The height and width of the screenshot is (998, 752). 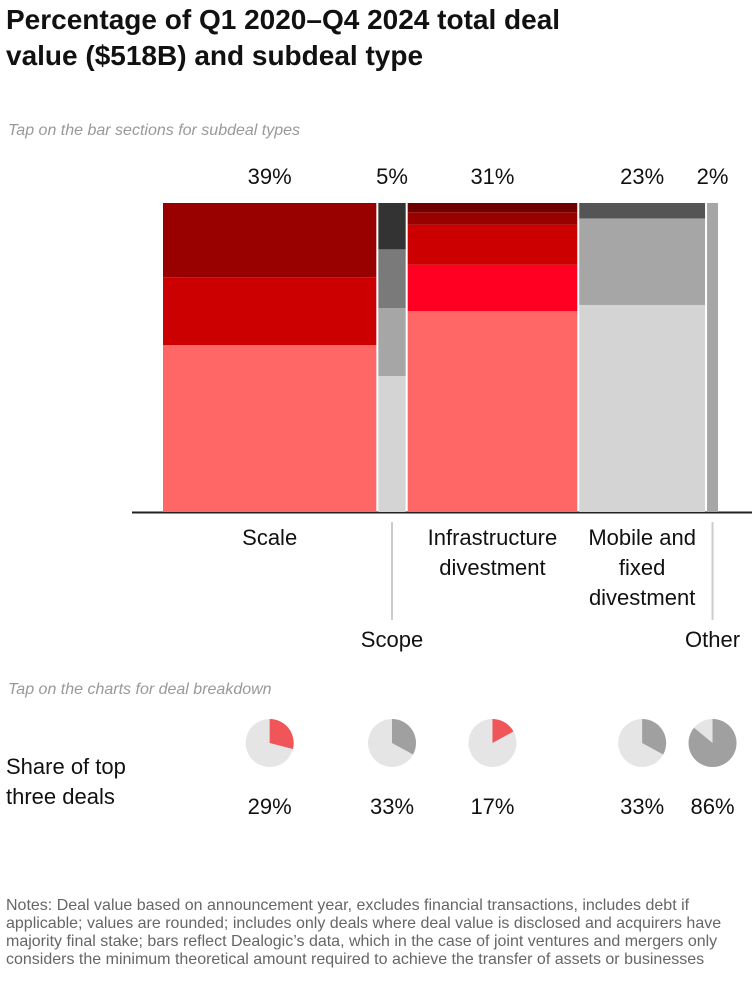 I want to click on share-label: 39%, so click(x=270, y=176).